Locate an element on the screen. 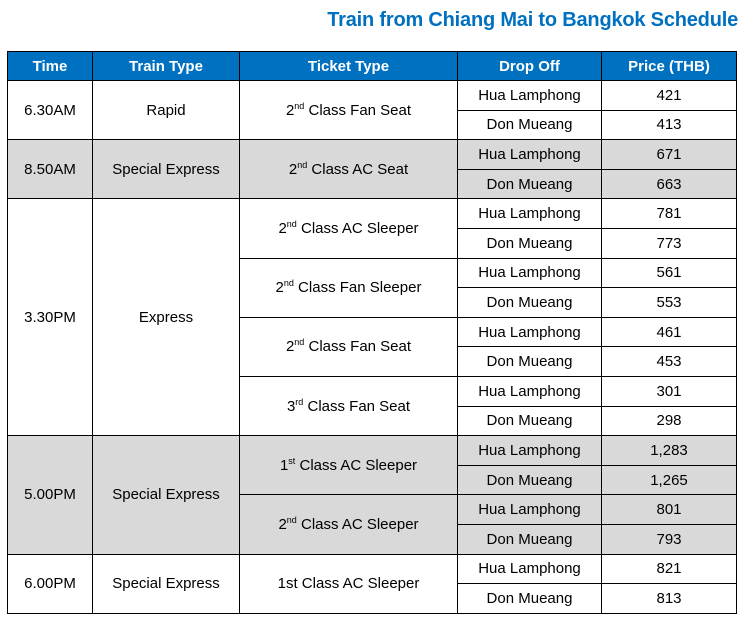  time-cell: 5.00PM is located at coordinates (50, 495).